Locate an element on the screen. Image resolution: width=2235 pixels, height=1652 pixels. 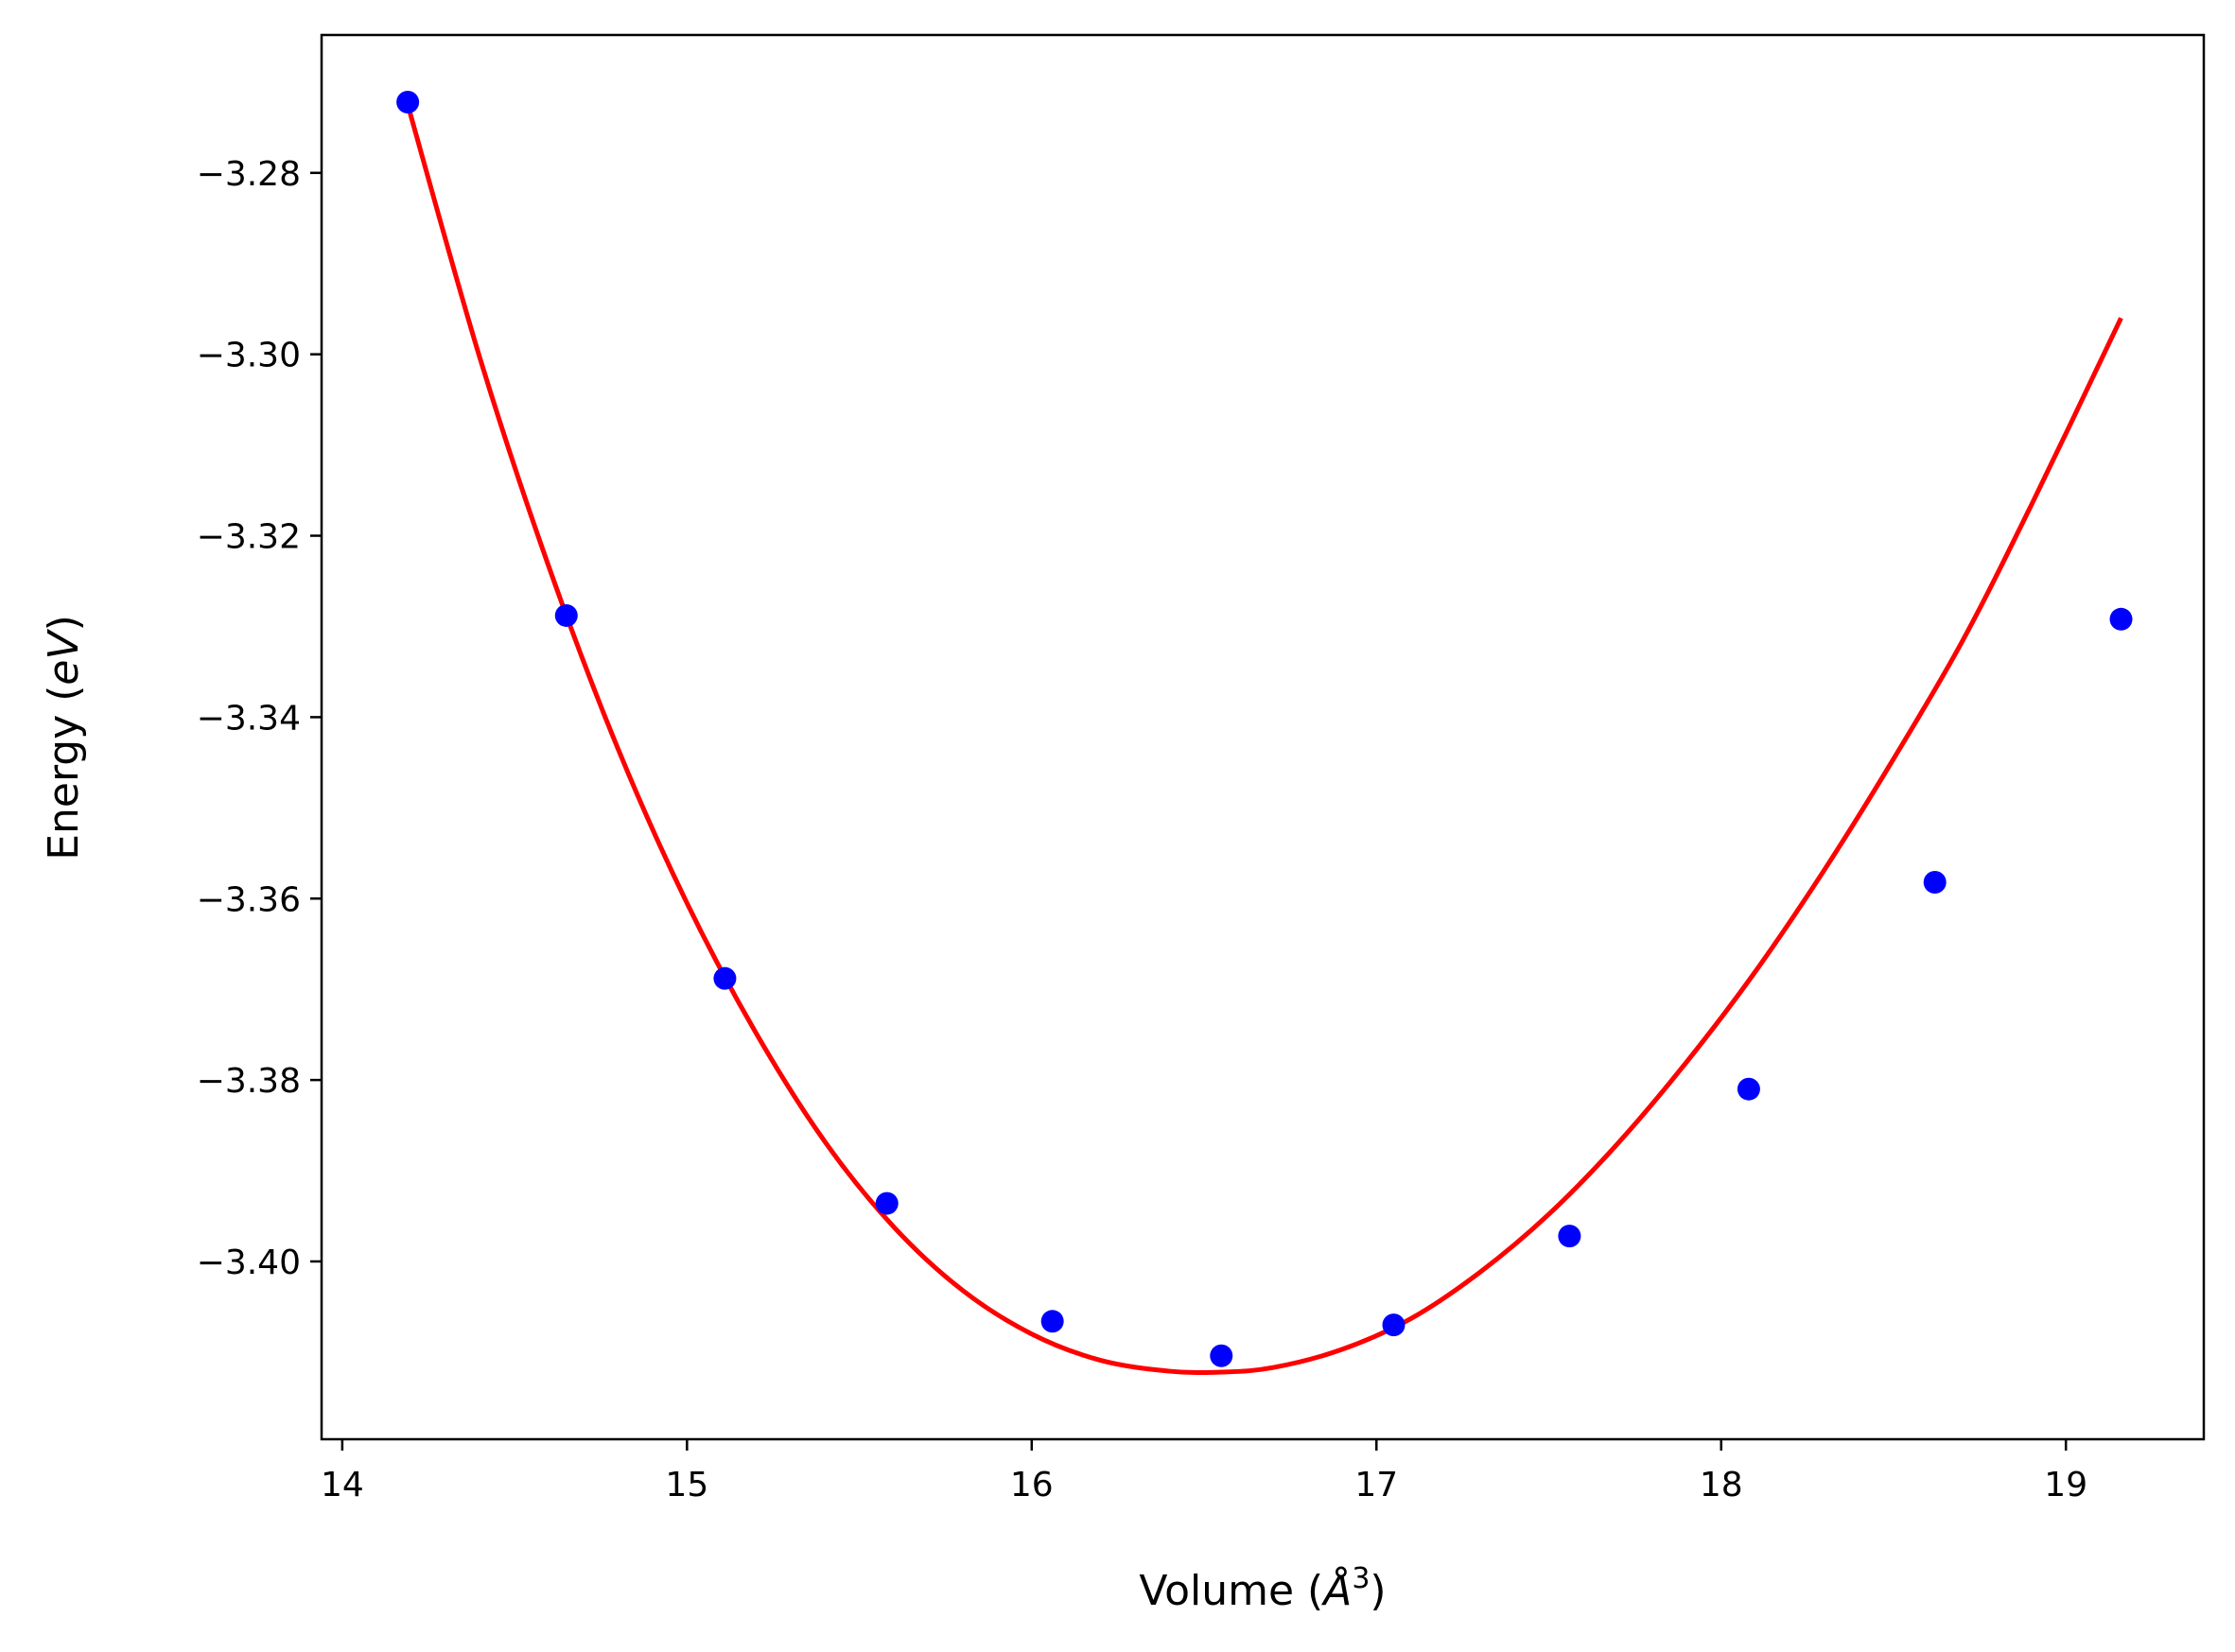
x-tick-label: 17 is located at coordinates (1376, 1485).